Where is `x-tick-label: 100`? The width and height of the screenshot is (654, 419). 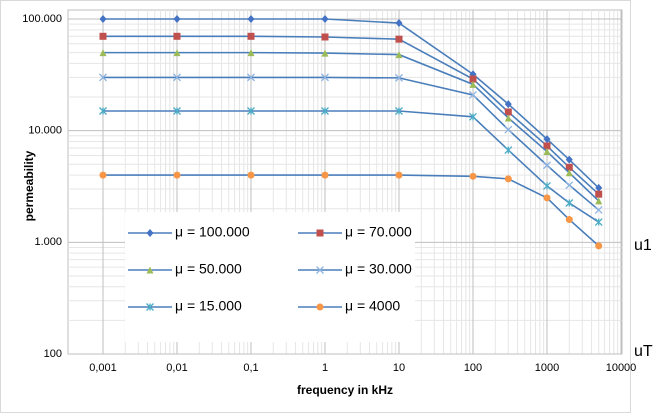
x-tick-label: 100 is located at coordinates (473, 368).